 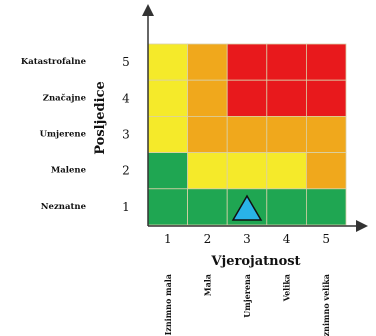 I want to click on y-axis-title: Posljedice, so click(x=100, y=118).